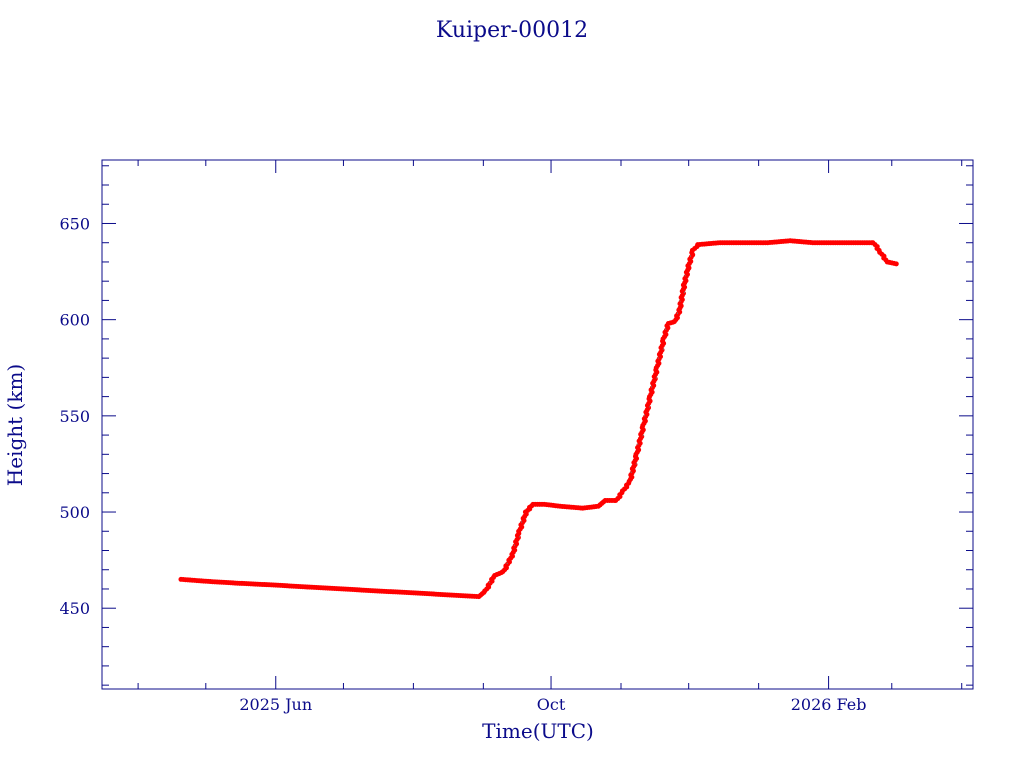  What do you see at coordinates (74, 320) in the screenshot?
I see `y-tick-label: 600` at bounding box center [74, 320].